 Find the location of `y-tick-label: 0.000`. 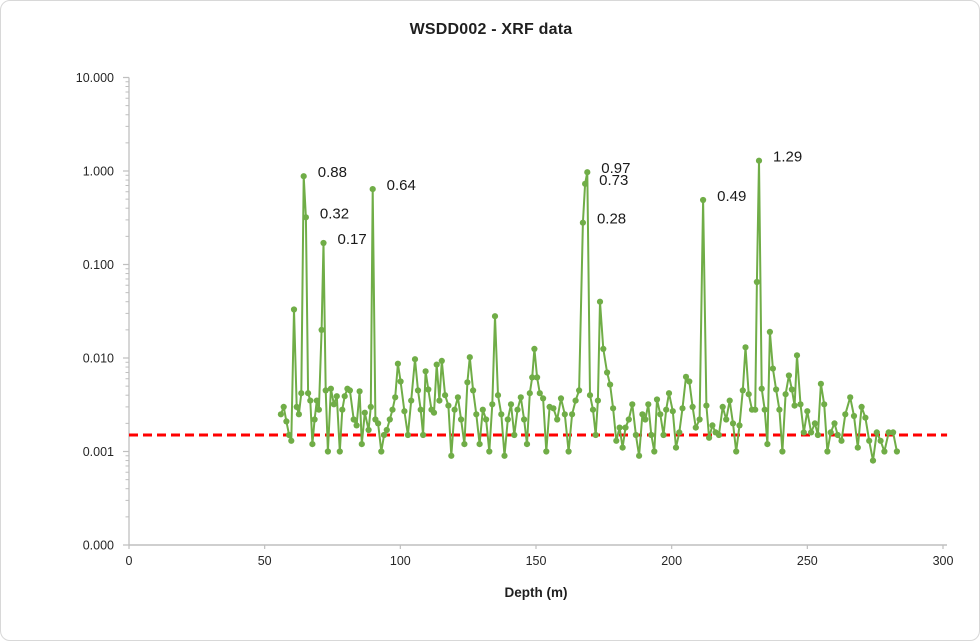

y-tick-label: 0.000 is located at coordinates (98, 546).